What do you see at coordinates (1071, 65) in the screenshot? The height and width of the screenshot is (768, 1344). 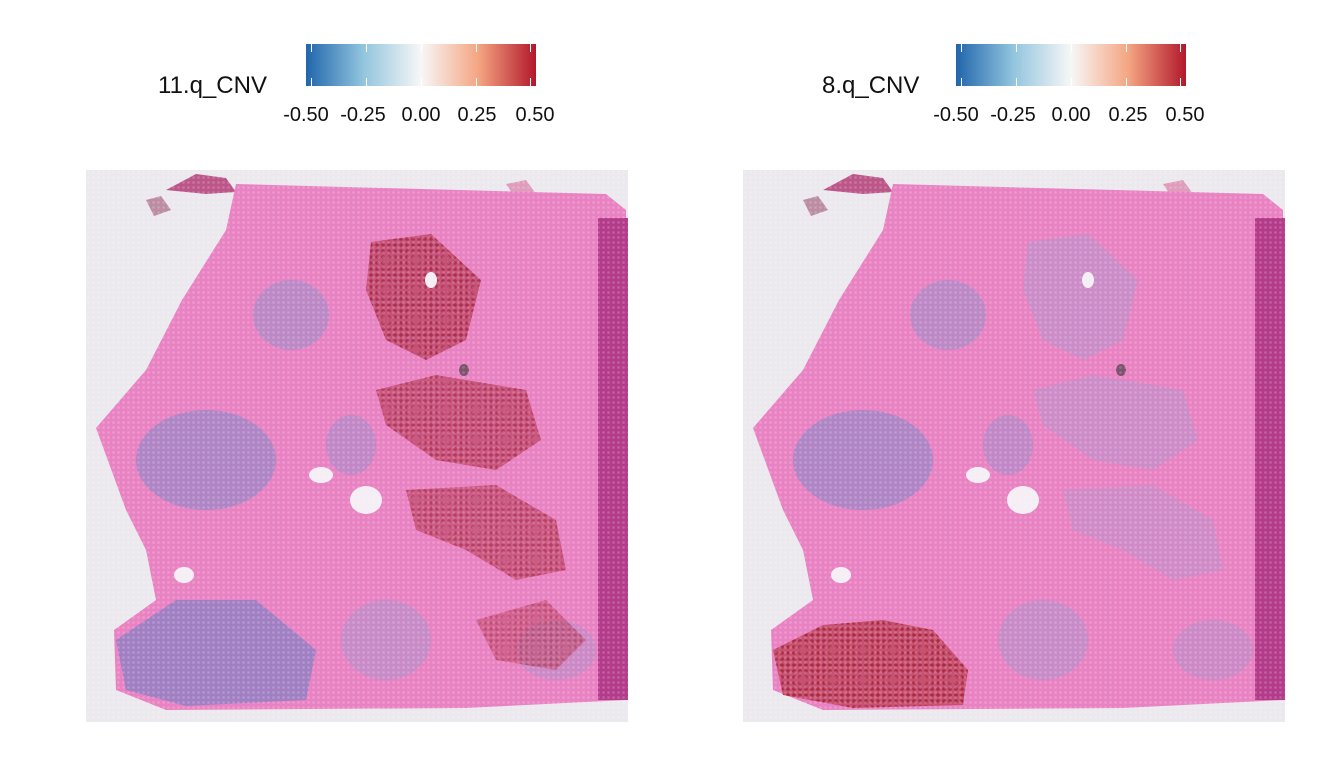 I see `colorbar-8q` at bounding box center [1071, 65].